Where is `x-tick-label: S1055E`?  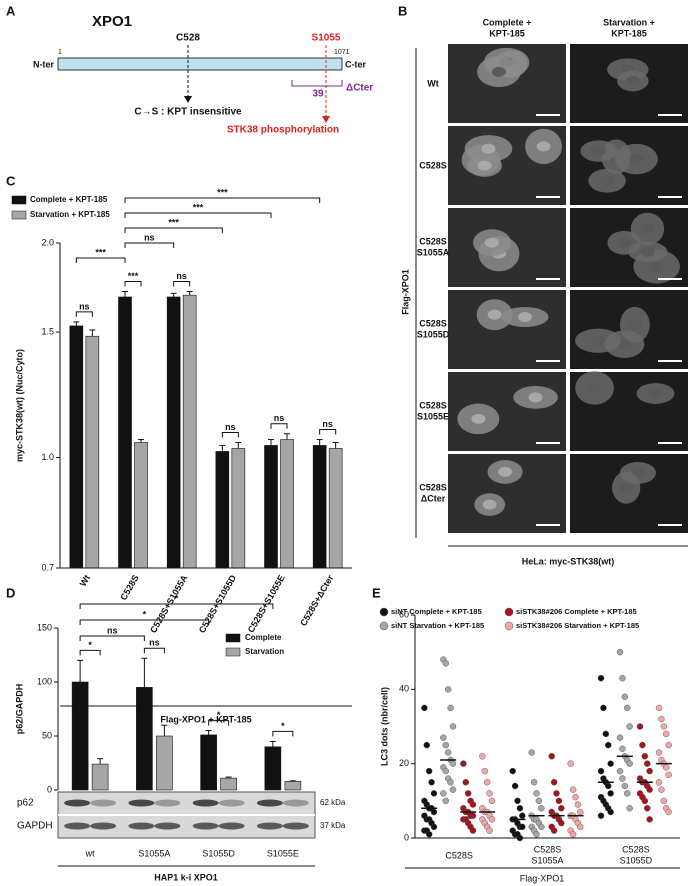
x-tick-label: S1055E is located at coordinates (283, 853).